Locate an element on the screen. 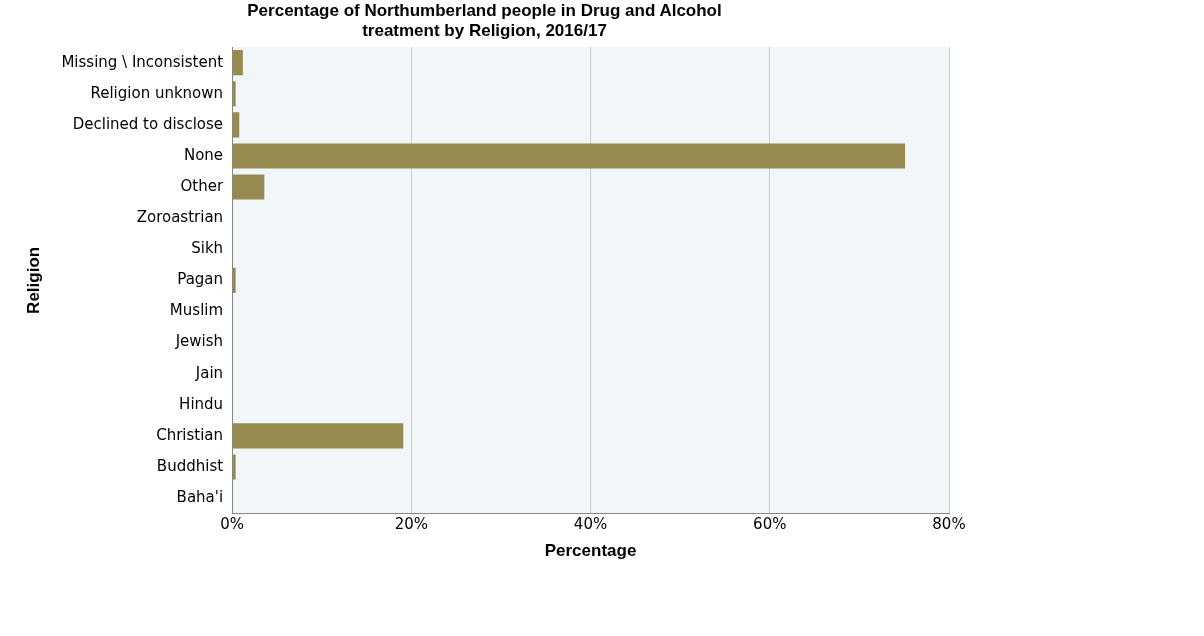 The height and width of the screenshot is (636, 1204). x-axis-title: Percentage is located at coordinates (590, 551).